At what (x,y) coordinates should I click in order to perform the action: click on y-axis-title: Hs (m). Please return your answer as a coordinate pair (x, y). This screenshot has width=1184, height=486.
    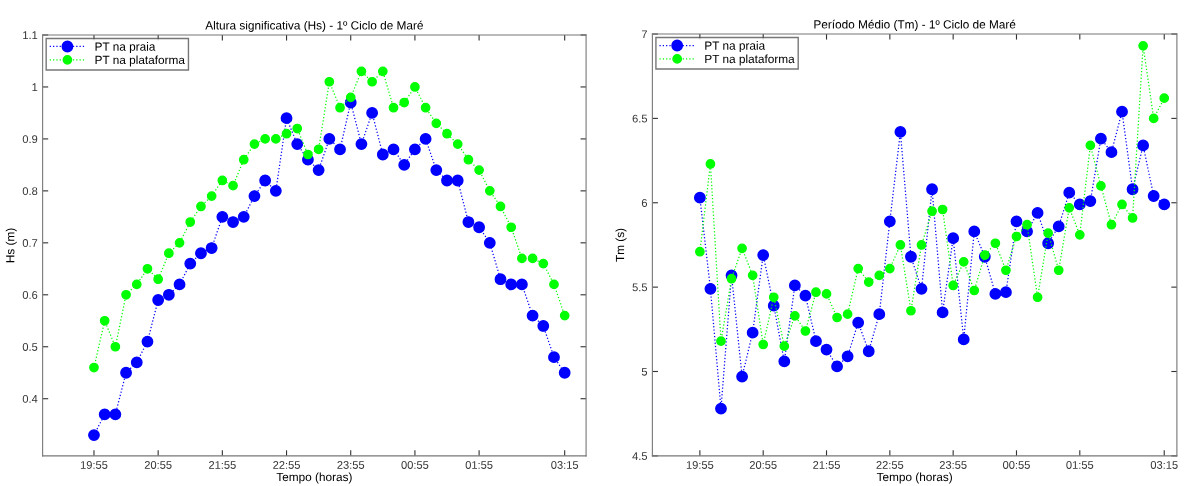
    Looking at the image, I should click on (11, 245).